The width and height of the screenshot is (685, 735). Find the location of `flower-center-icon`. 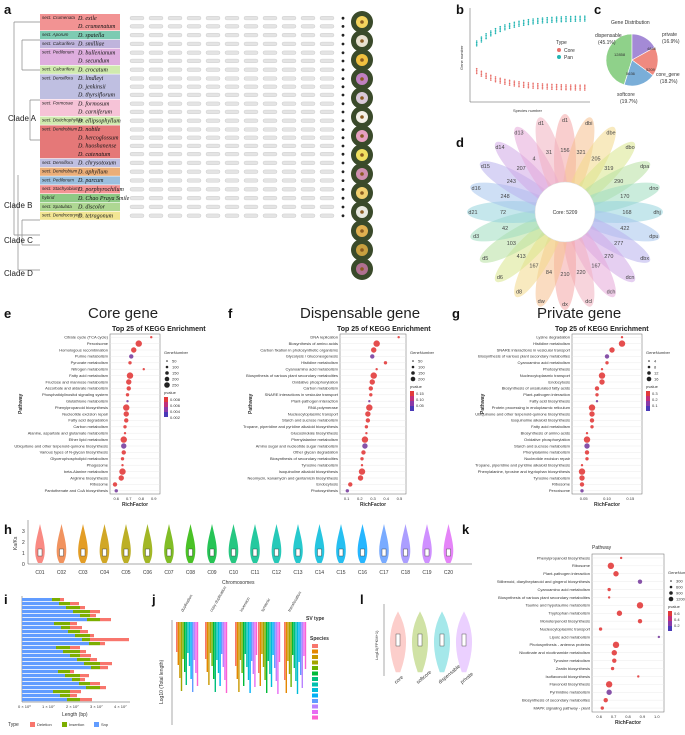

flower-center-icon is located at coordinates (362, 41).